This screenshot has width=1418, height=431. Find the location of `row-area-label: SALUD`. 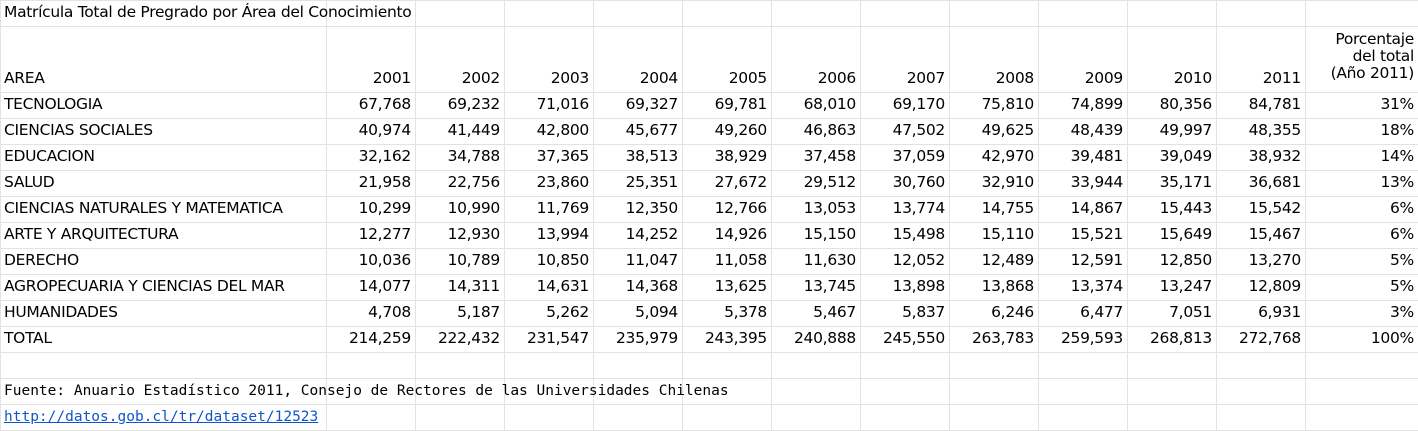

row-area-label: SALUD is located at coordinates (29, 182).